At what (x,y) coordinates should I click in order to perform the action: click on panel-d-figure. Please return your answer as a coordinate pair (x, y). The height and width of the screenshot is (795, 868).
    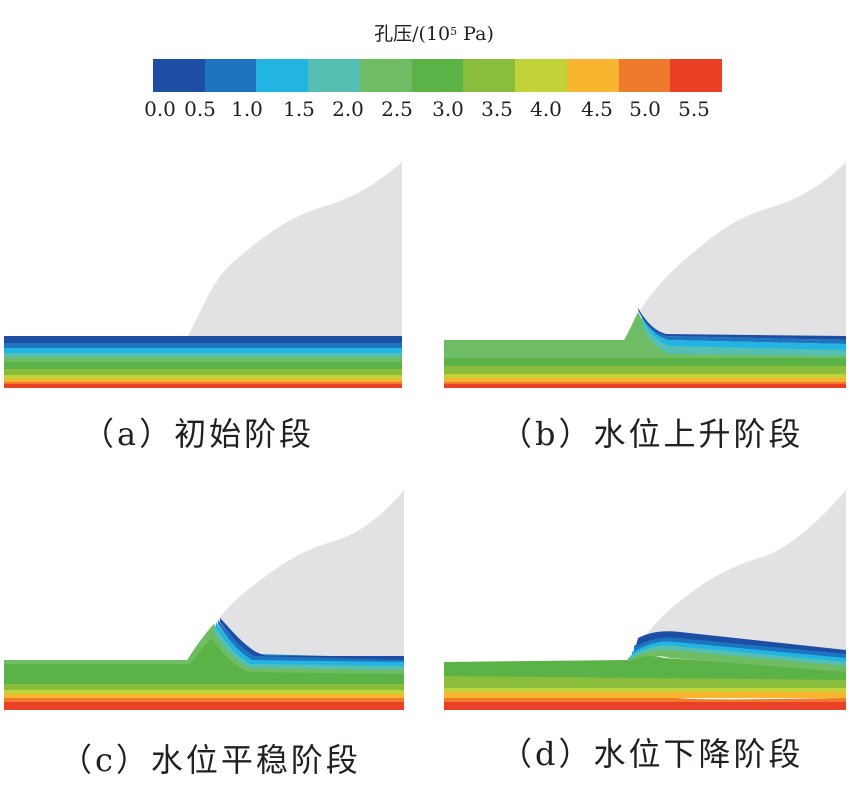
    Looking at the image, I should click on (645, 600).